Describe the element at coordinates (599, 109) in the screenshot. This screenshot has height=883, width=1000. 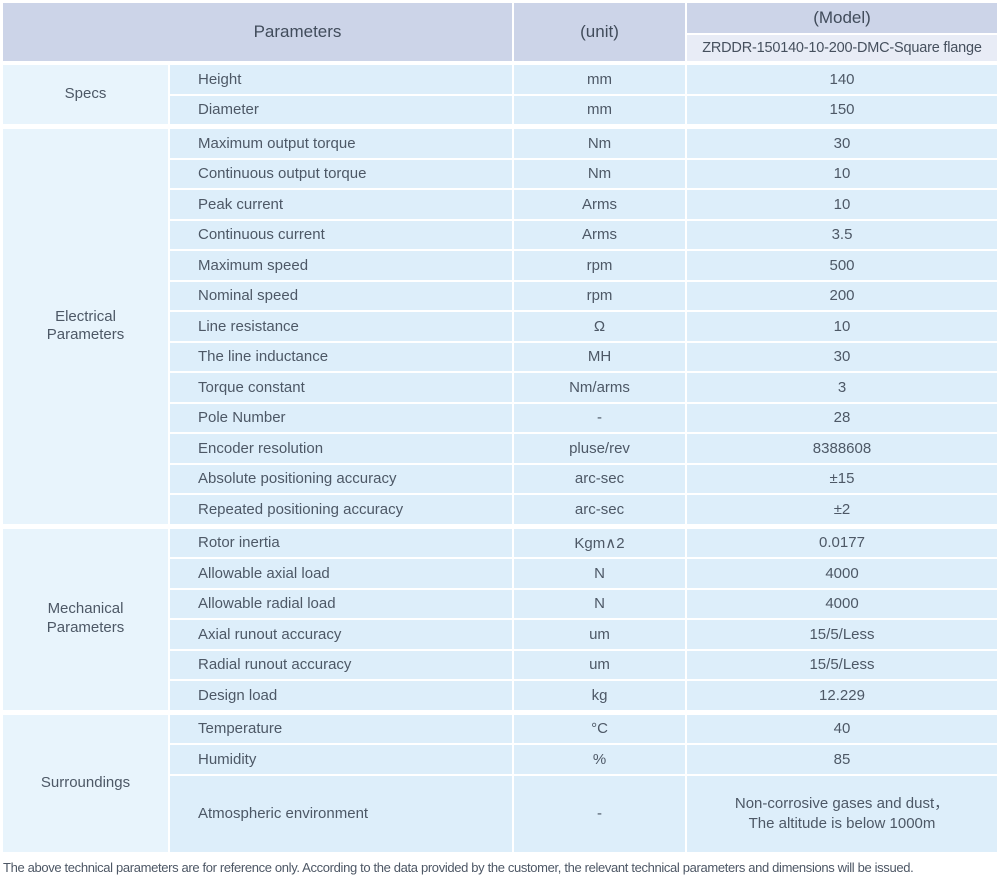
I see `unit-value-cell: mm` at that location.